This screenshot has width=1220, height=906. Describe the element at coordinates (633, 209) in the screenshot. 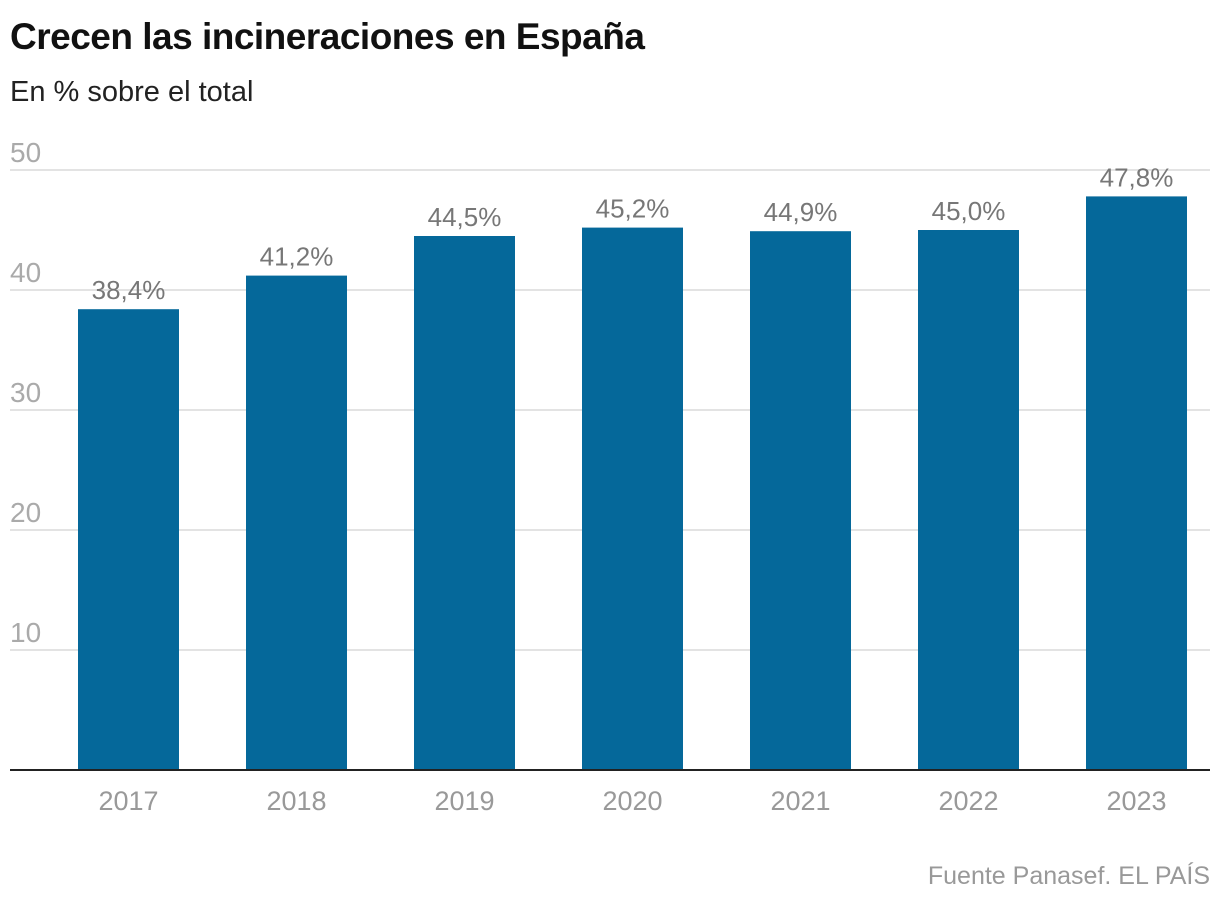

I see `data-label: 45,2%` at that location.